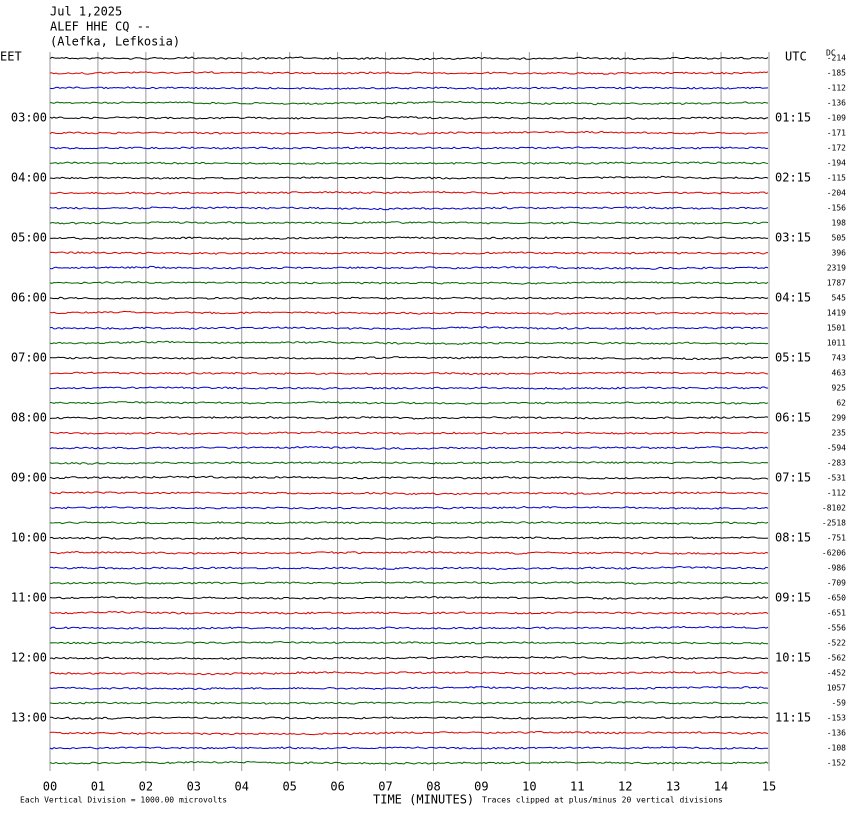 The width and height of the screenshot is (850, 814). Describe the element at coordinates (834, 553) in the screenshot. I see `dc-value: -6206` at that location.